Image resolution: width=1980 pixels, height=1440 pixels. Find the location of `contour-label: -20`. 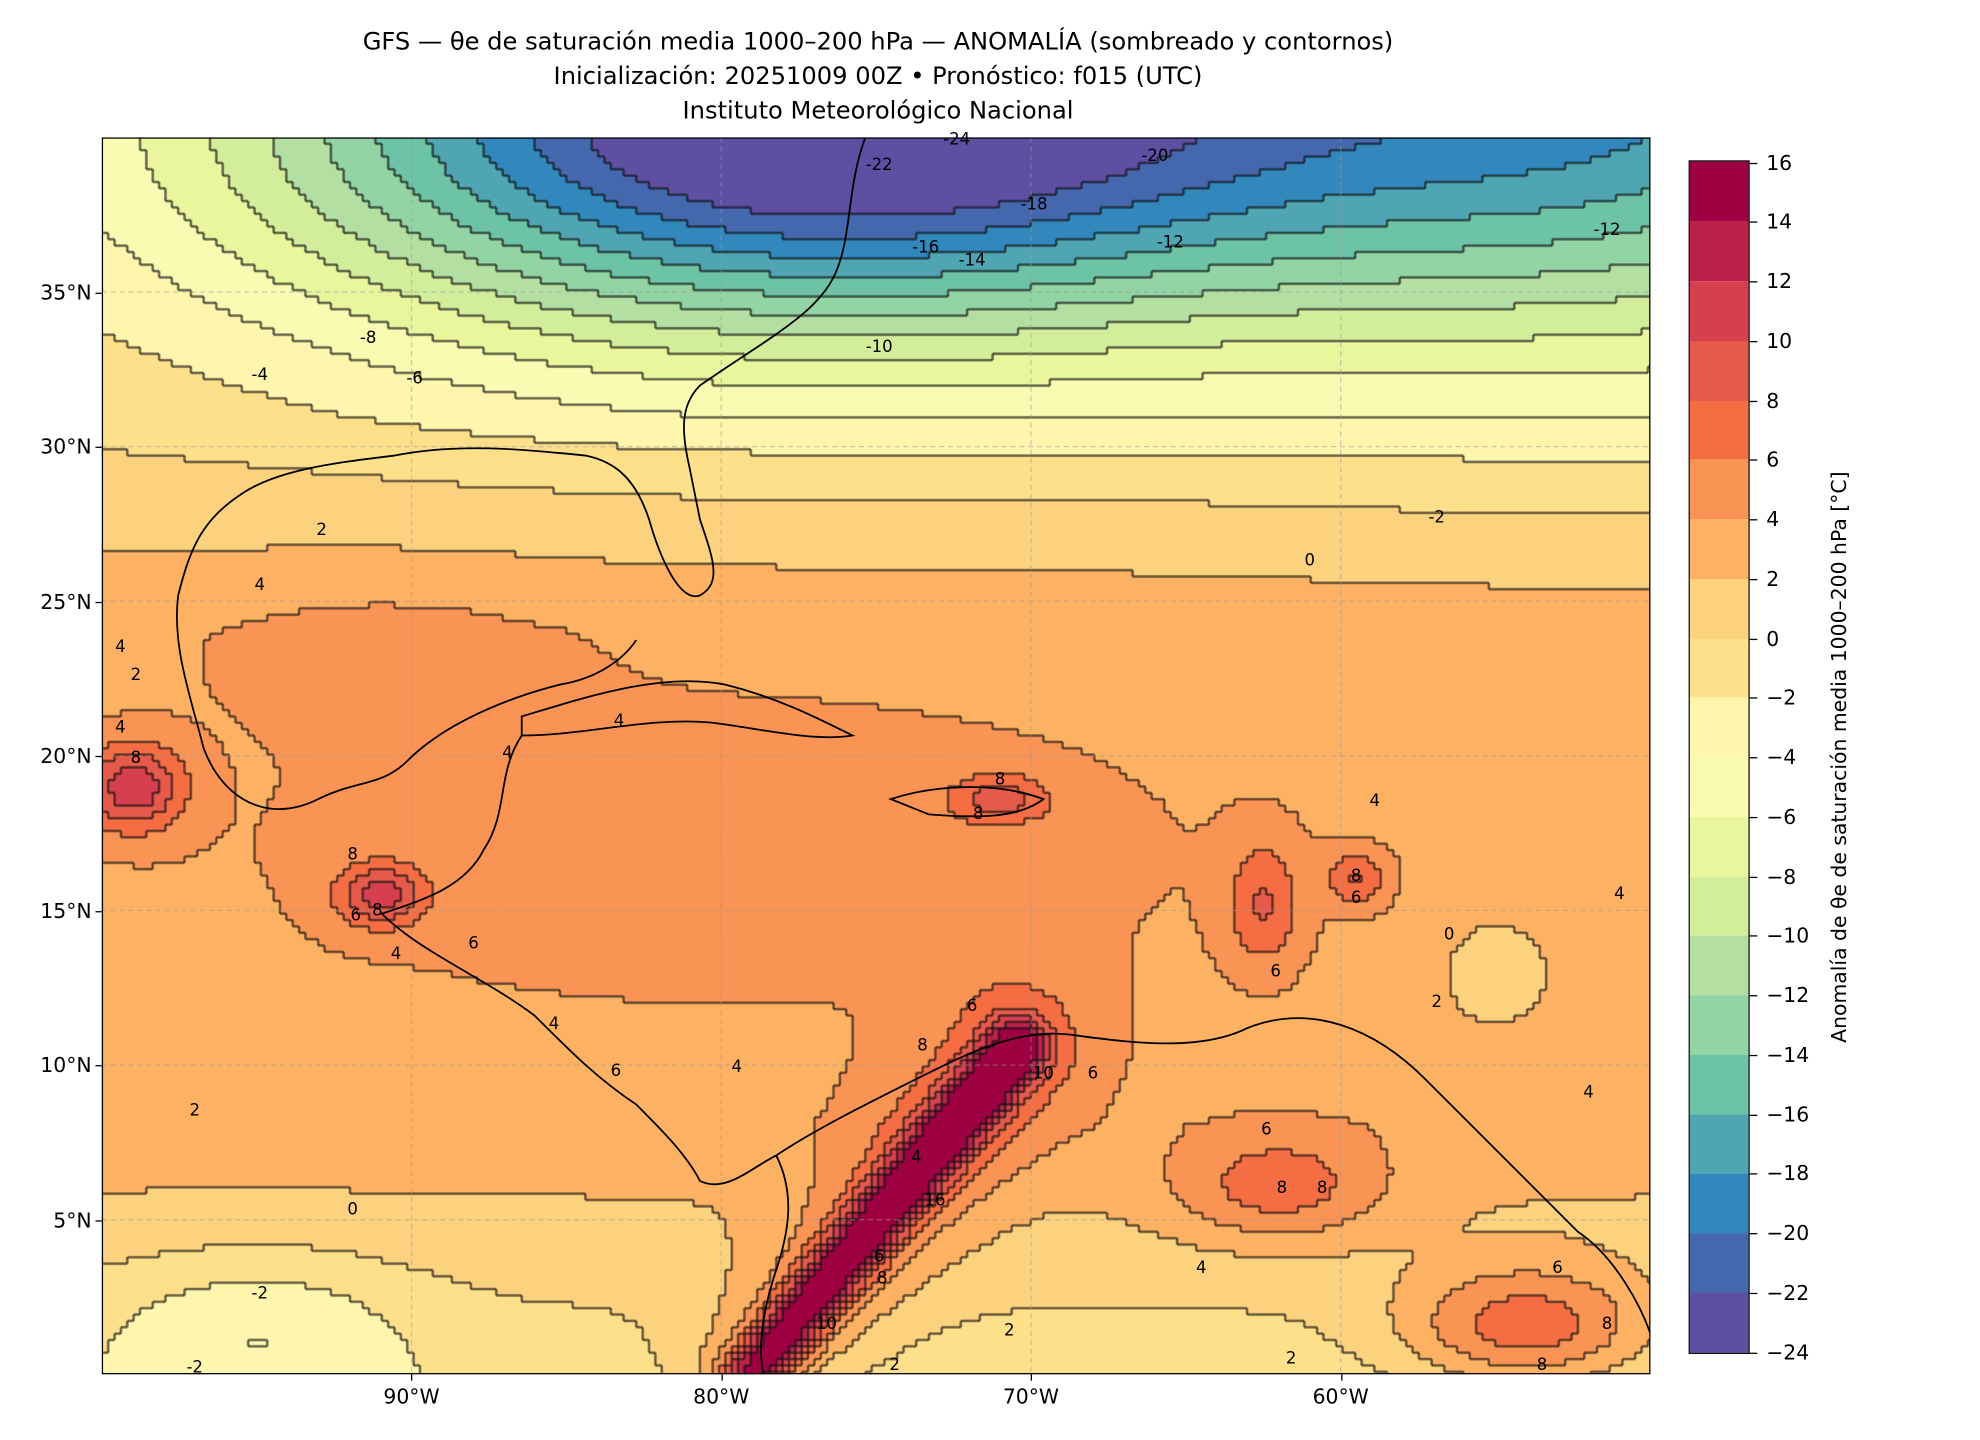

contour-label: -20 is located at coordinates (1155, 156).